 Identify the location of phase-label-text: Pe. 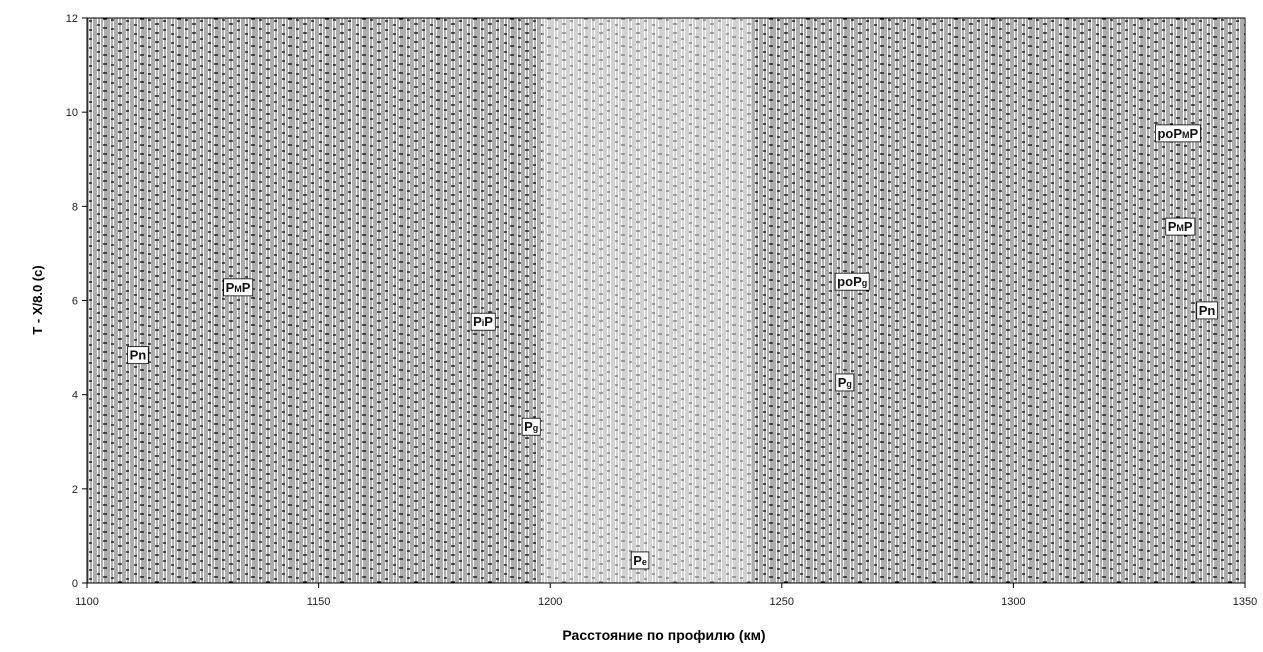
(640, 560).